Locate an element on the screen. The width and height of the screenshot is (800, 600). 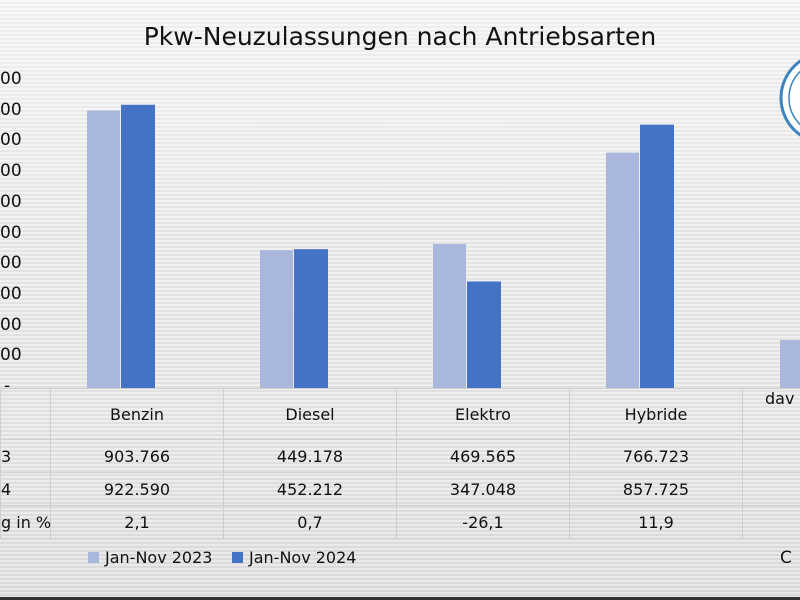
bar-elektro-2024 is located at coordinates (484, 334).